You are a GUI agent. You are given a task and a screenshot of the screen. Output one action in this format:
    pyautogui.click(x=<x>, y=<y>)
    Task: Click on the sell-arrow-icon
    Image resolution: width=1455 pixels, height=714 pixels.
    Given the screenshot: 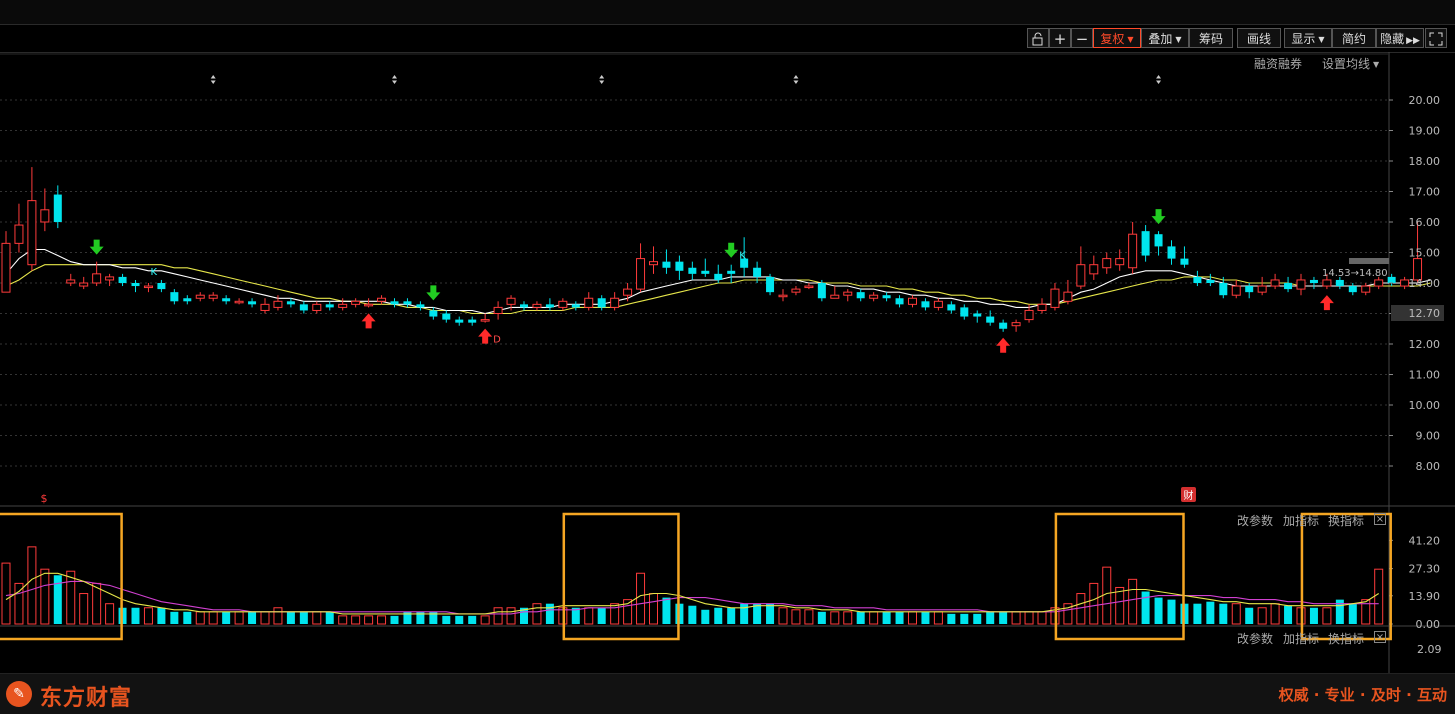 What is the action you would take?
    pyautogui.click(x=96, y=247)
    